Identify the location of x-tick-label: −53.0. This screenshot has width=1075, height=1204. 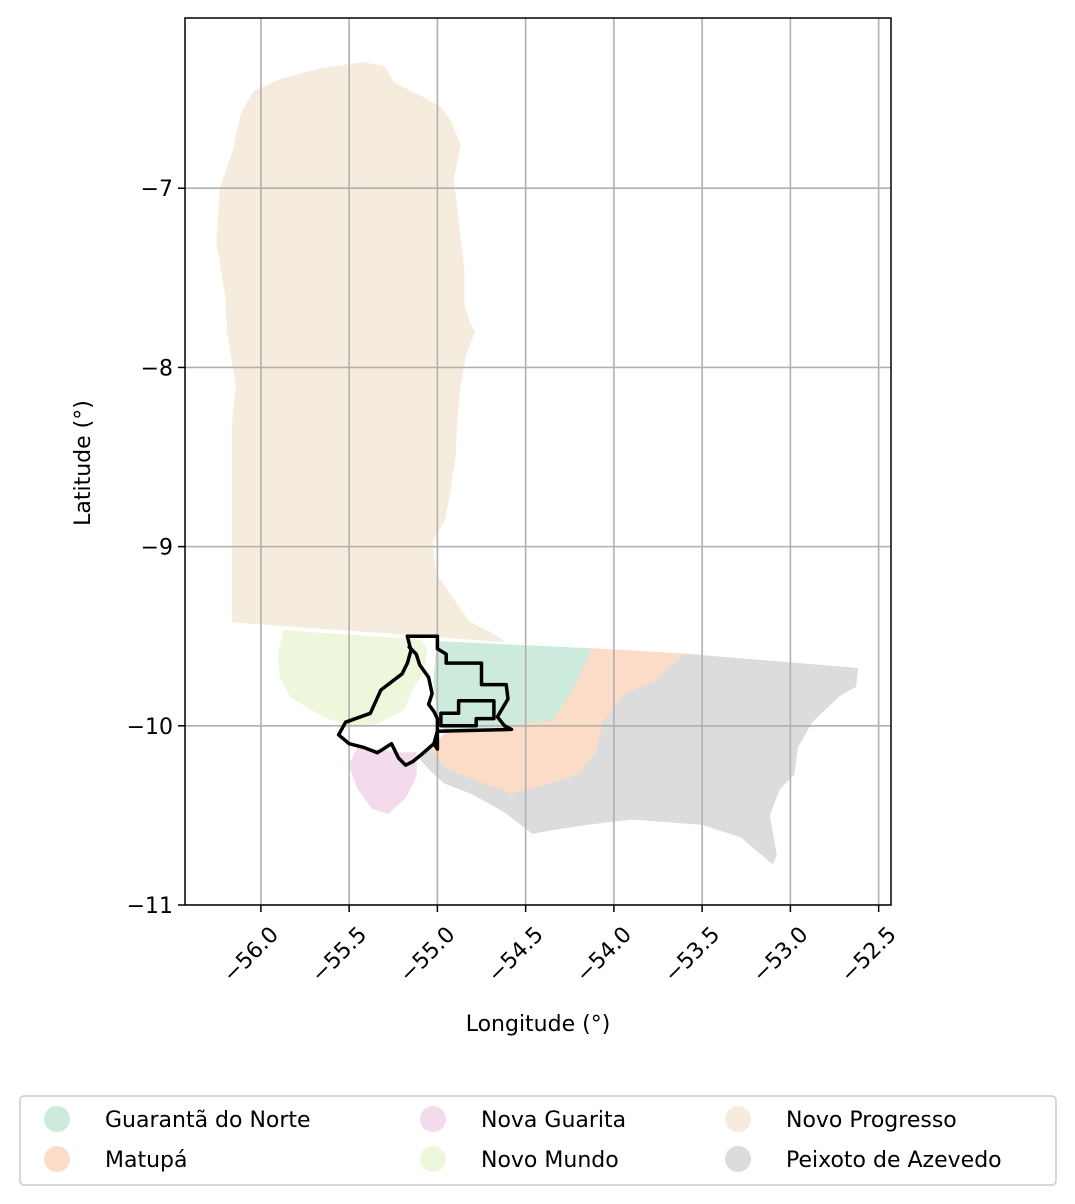
(780, 954).